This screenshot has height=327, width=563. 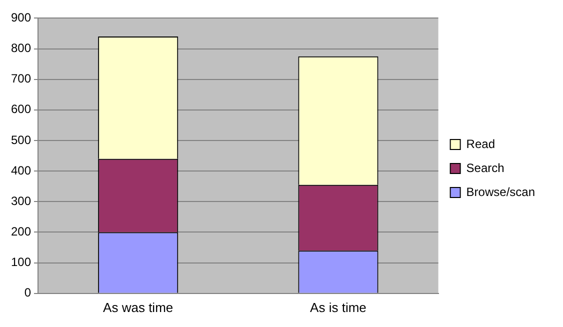 I want to click on y-tick-label: 500, so click(x=21, y=139).